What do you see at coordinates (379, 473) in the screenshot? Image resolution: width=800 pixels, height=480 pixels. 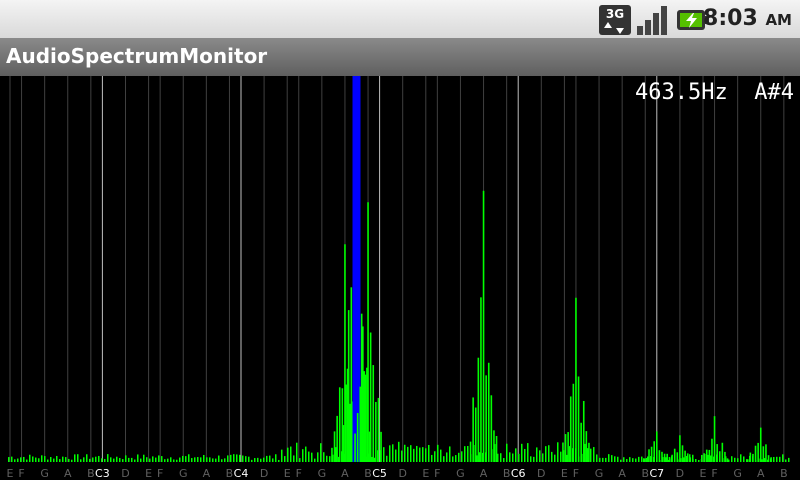 I see `octave-label: C5` at bounding box center [379, 473].